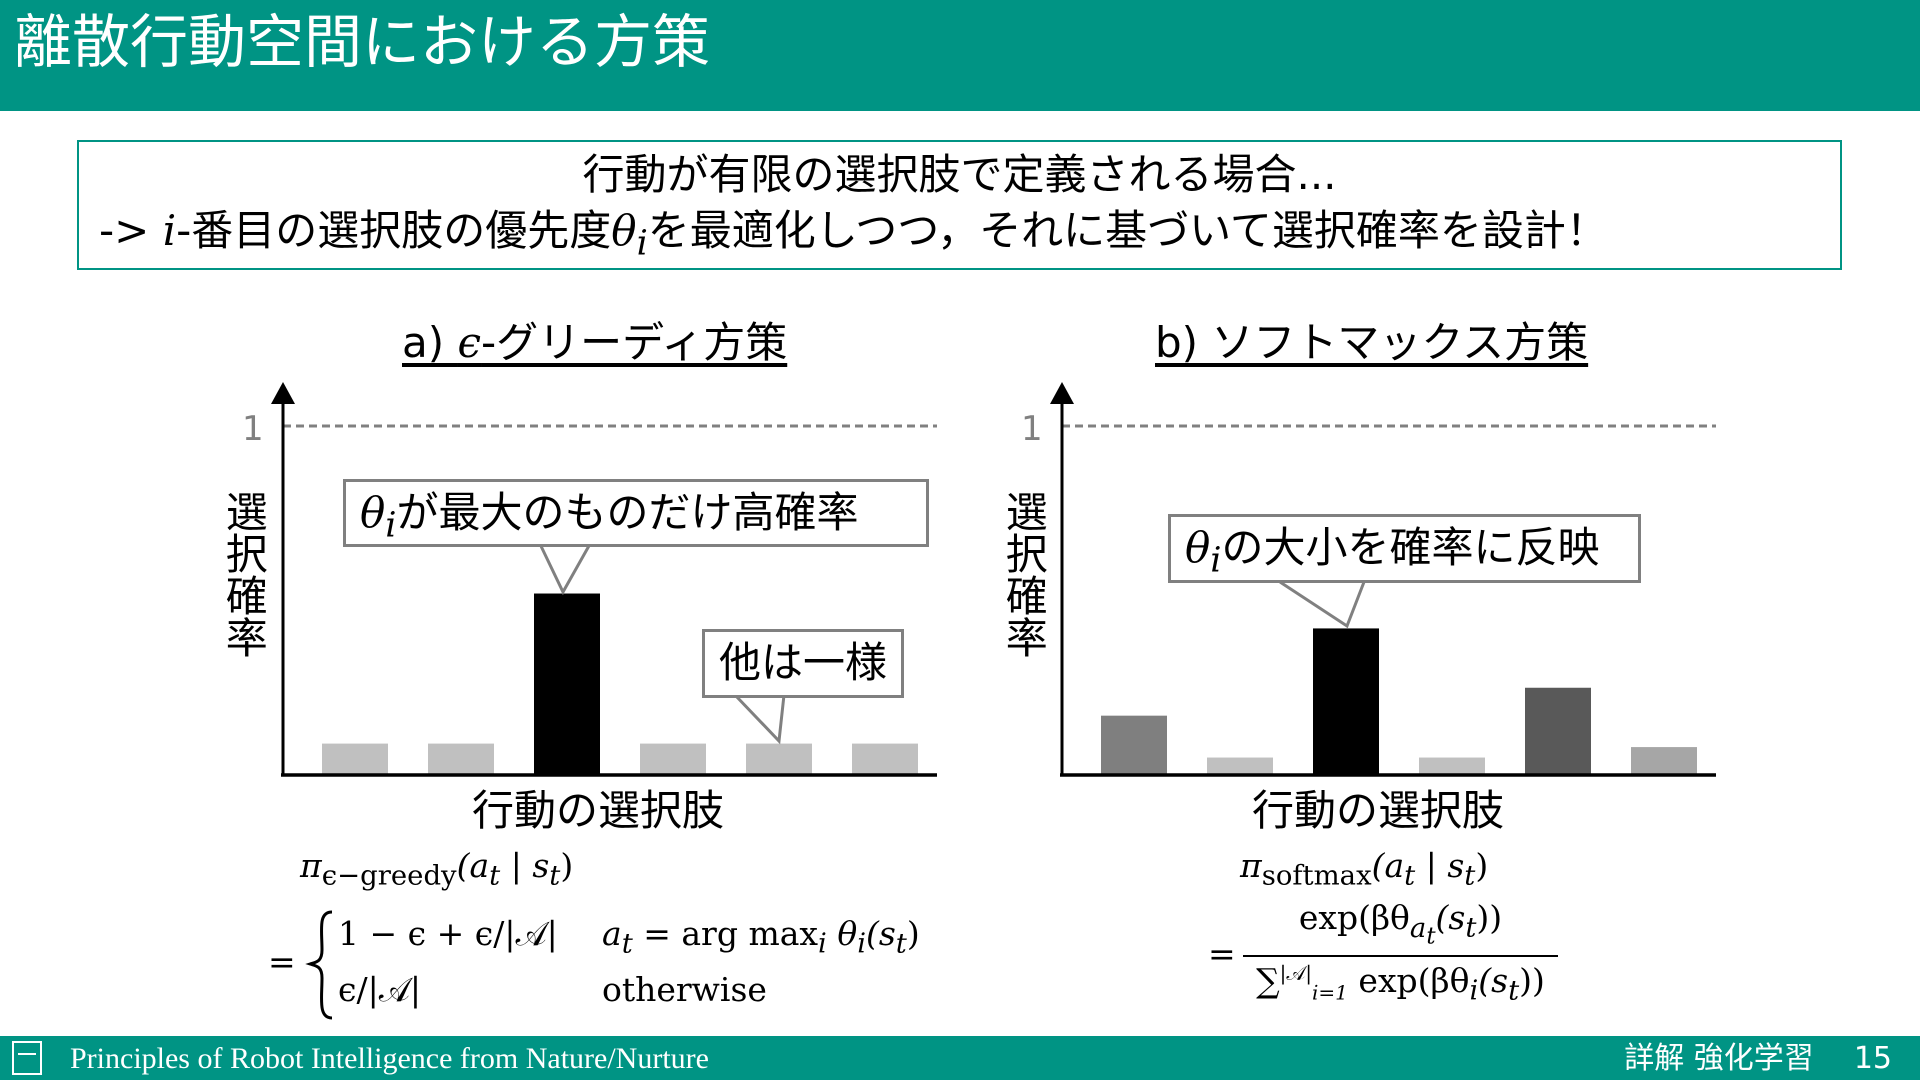 The image size is (1920, 1080). Describe the element at coordinates (473, 865) in the screenshot. I see `formula-a-args: (a` at that location.